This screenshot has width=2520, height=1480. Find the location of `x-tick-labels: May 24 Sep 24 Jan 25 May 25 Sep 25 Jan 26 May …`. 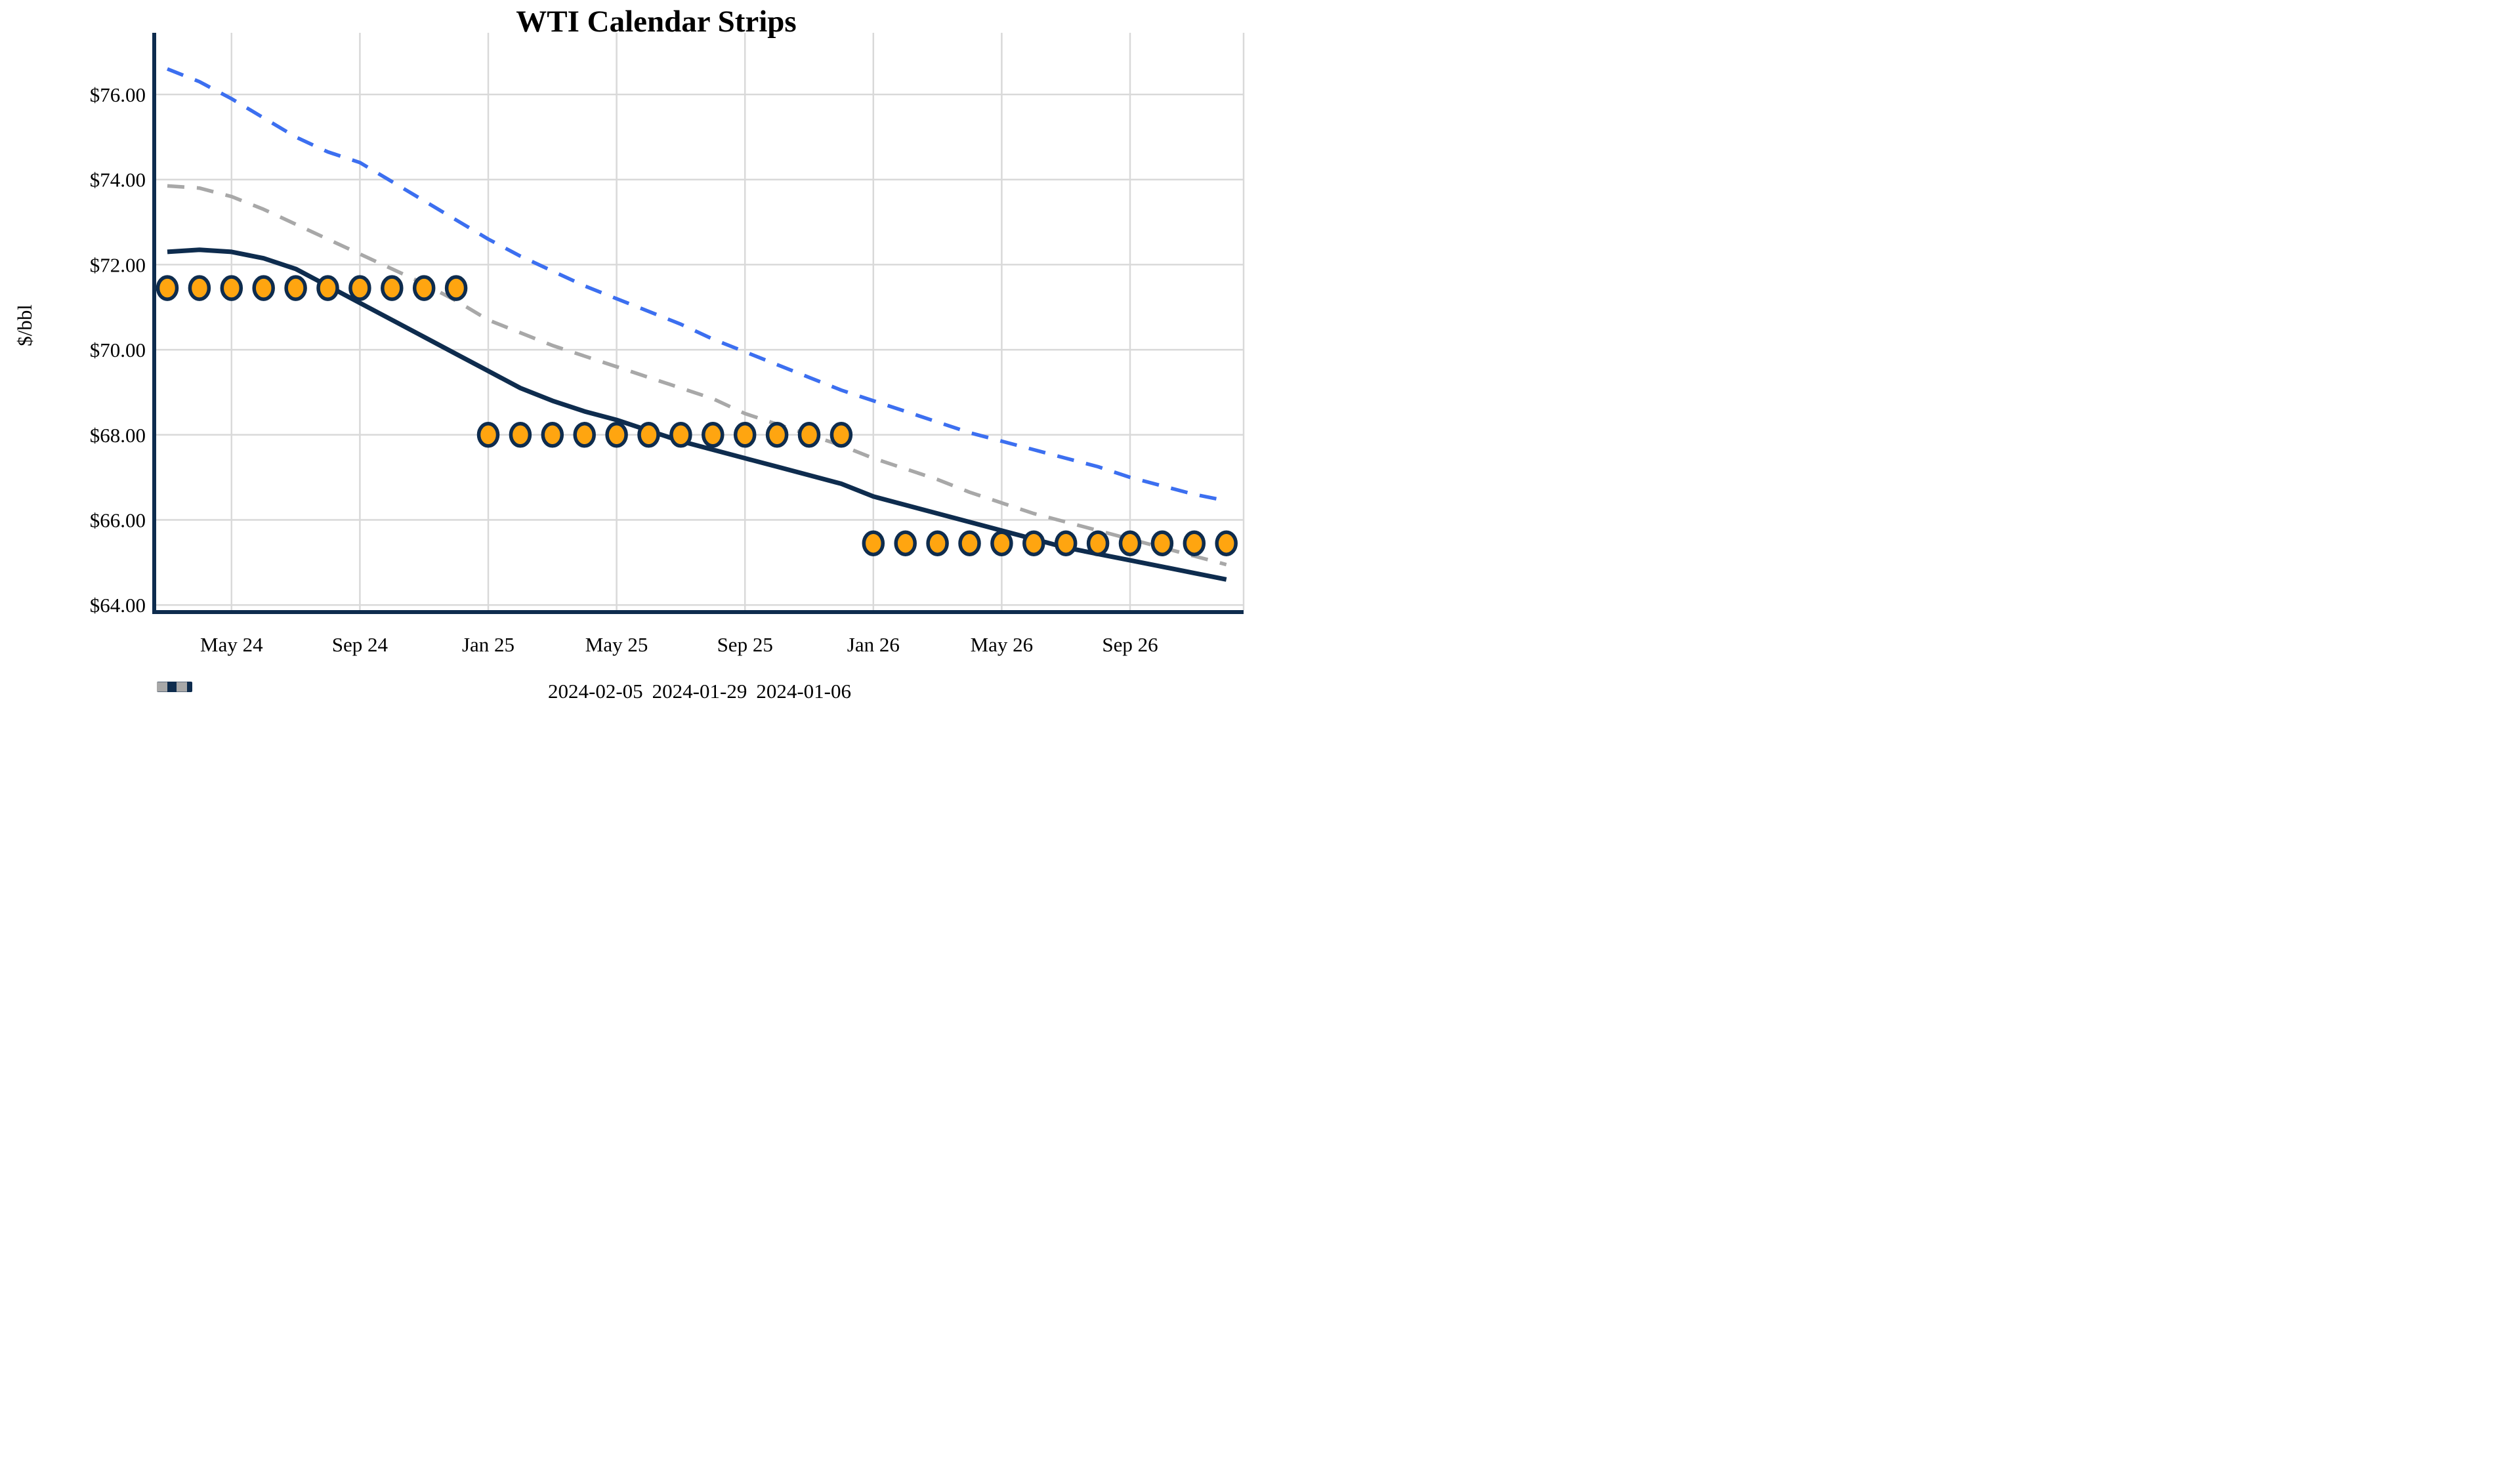

x-tick-labels: May 24 Sep 24 Jan 25 May 25 Sep 25 Jan 26 May … is located at coordinates (679, 644).